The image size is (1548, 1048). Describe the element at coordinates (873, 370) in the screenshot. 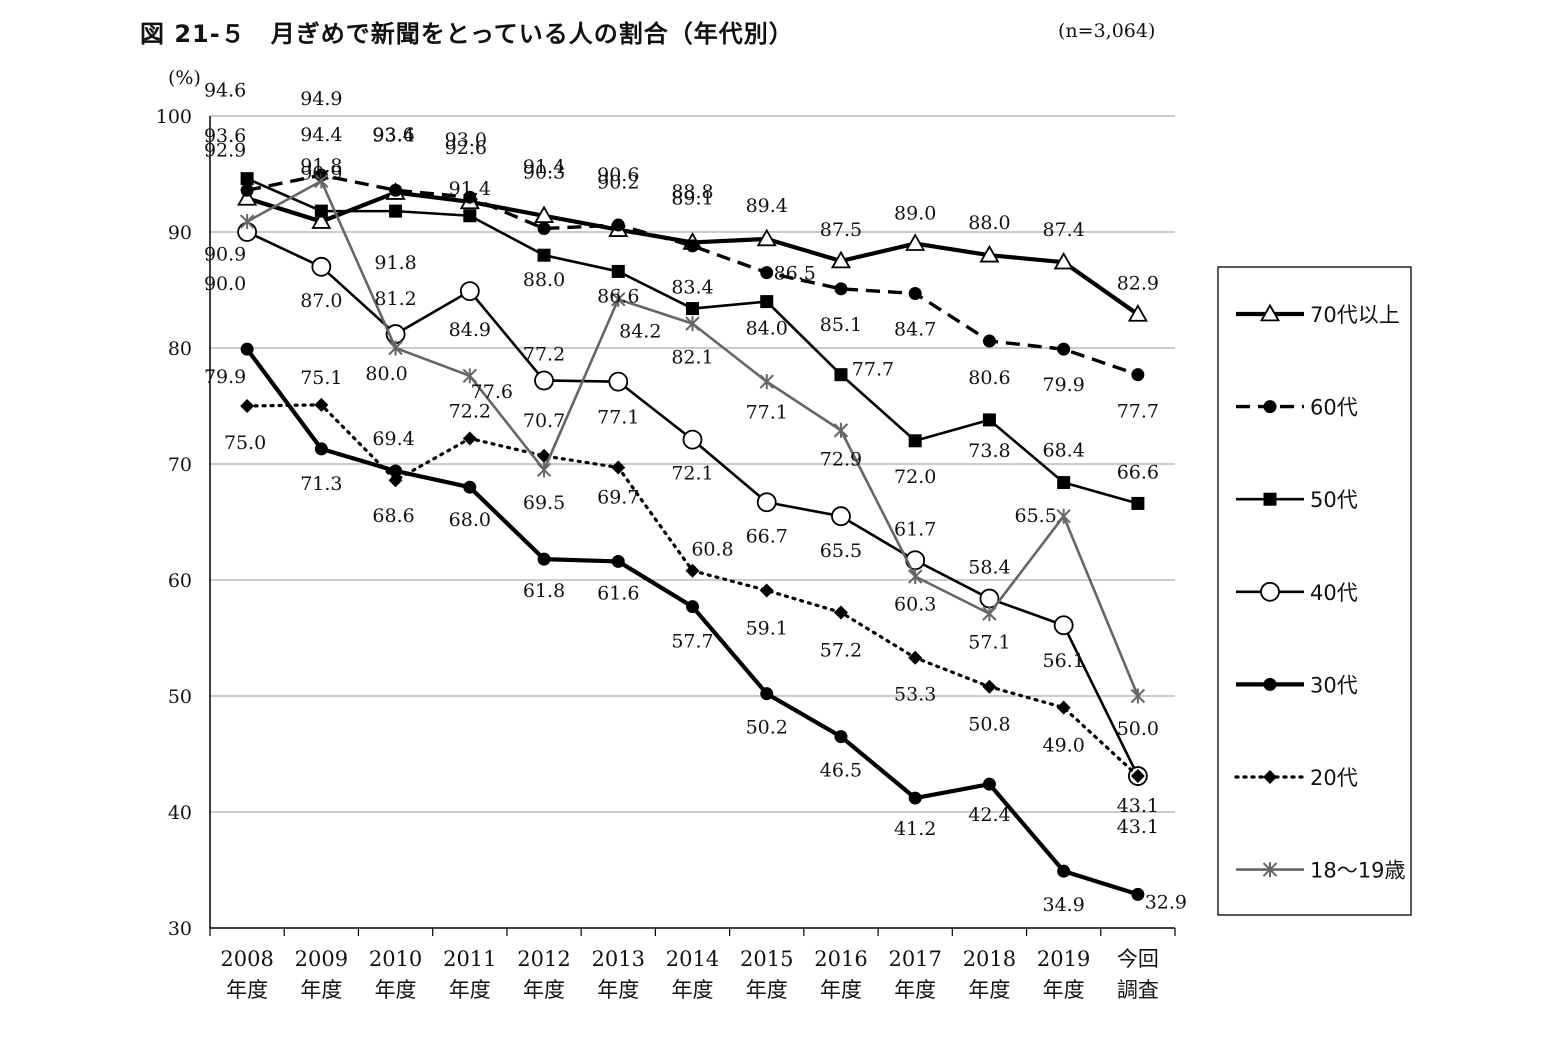

I see `series-2-data-label-8: 77.7` at that location.